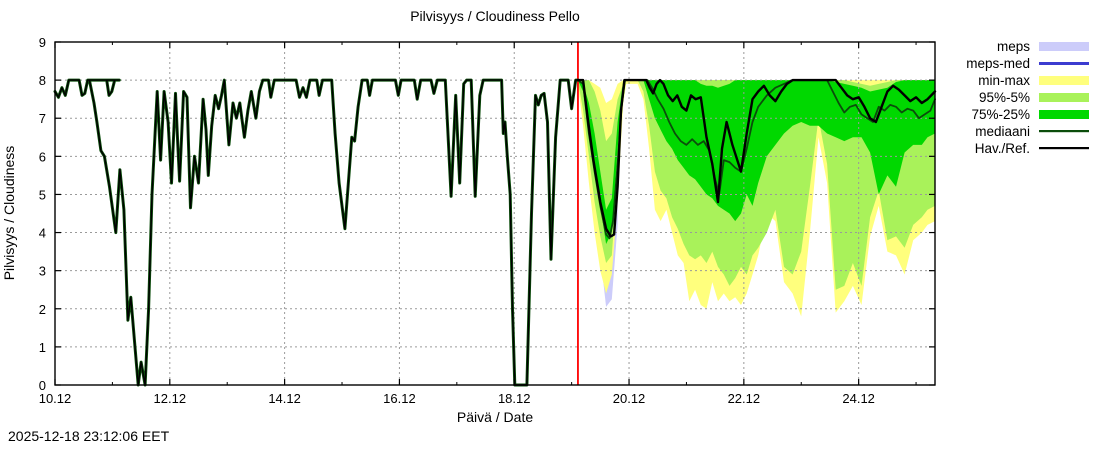  What do you see at coordinates (9, 213) in the screenshot?
I see `y-axis-label: Pilvisyys / Cloudiness` at bounding box center [9, 213].